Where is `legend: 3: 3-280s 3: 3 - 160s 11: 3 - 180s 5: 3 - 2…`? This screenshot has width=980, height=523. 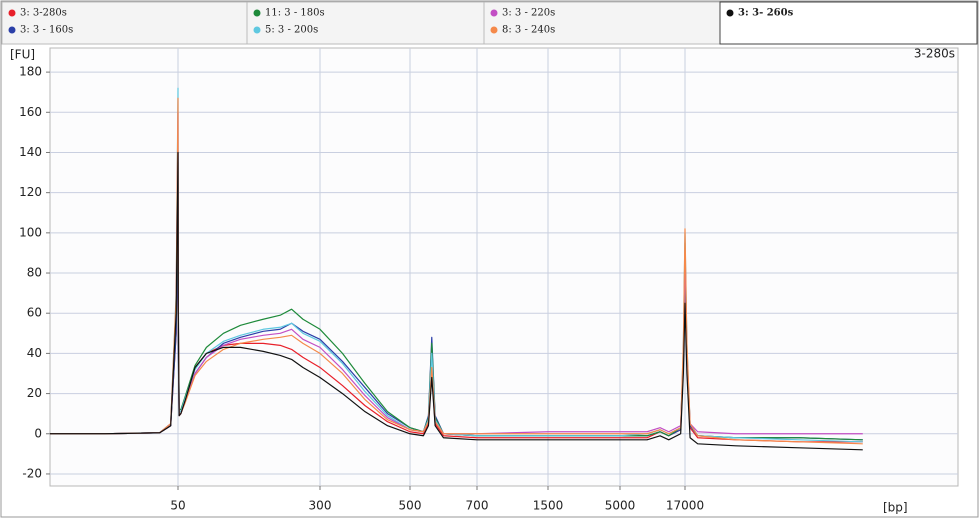
legend: 3: 3-280s 3: 3 - 160s 11: 3 - 180s 5: 3 - 2… is located at coordinates (489, 23).